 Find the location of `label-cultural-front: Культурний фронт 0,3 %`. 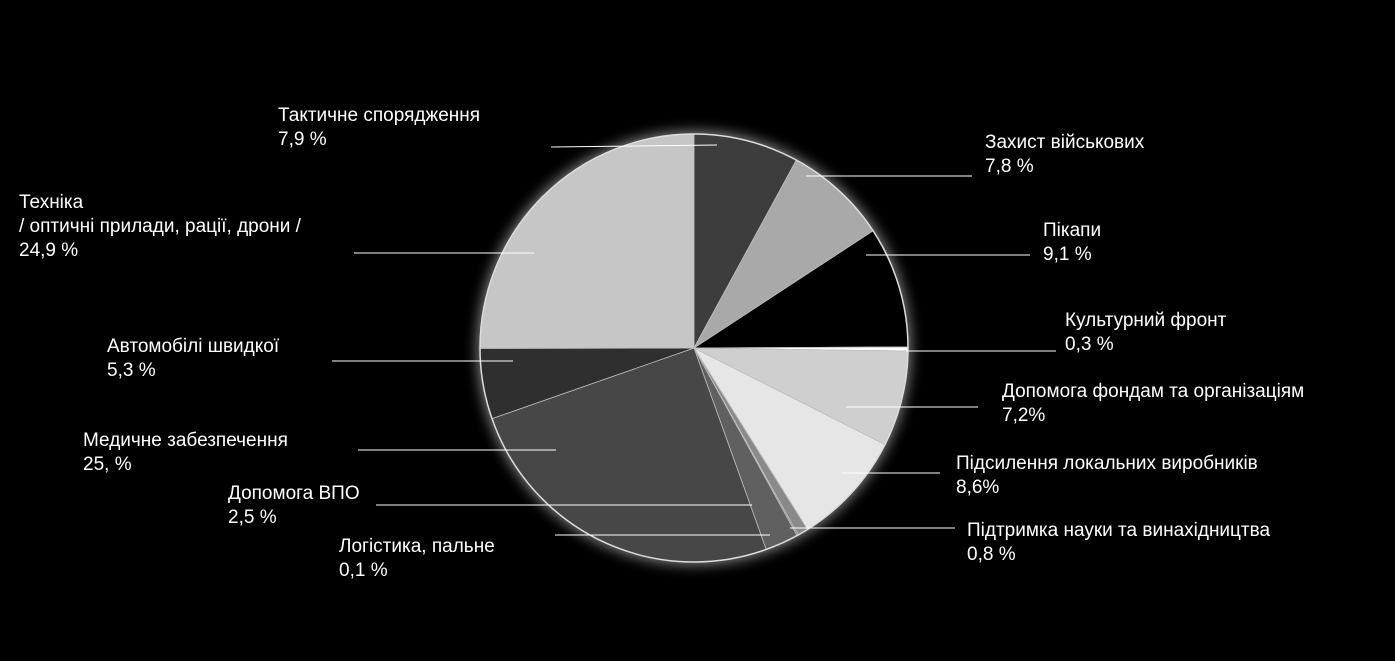

label-cultural-front: Культурний фронт 0,3 % is located at coordinates (1145, 333).